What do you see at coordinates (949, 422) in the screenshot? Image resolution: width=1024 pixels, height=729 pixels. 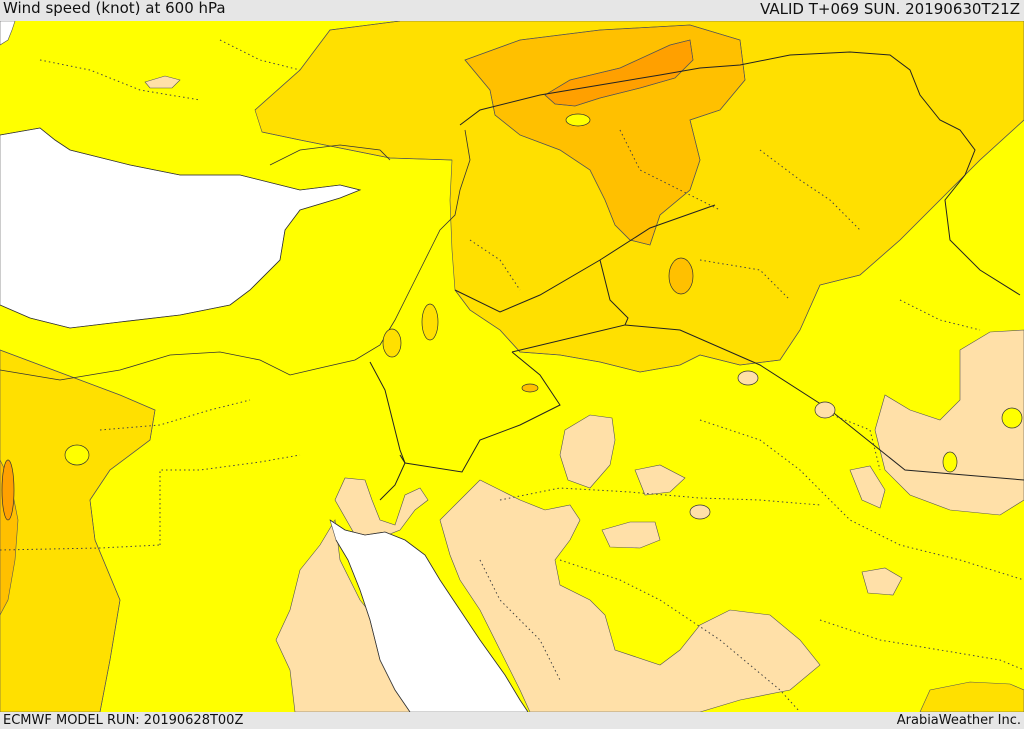 I see `wind-band-light-east` at bounding box center [949, 422].